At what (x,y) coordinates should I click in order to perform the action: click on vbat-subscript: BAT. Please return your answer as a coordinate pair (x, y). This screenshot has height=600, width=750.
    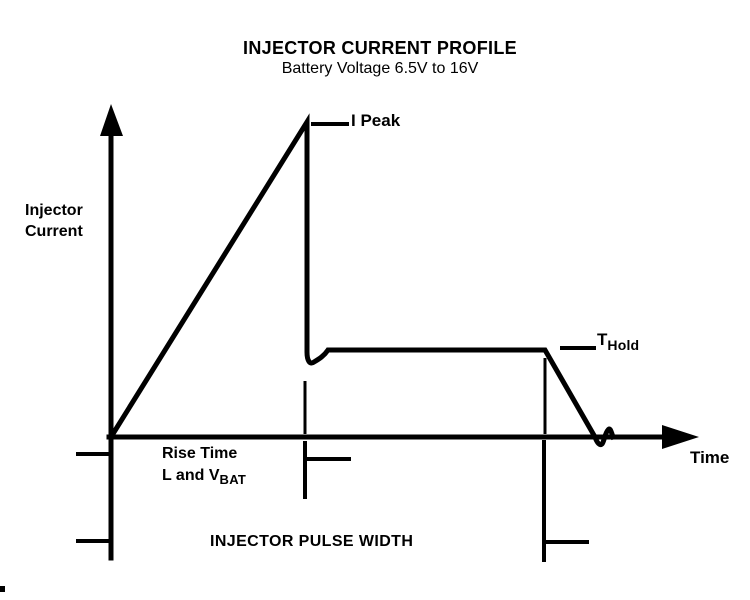
    Looking at the image, I should click on (233, 479).